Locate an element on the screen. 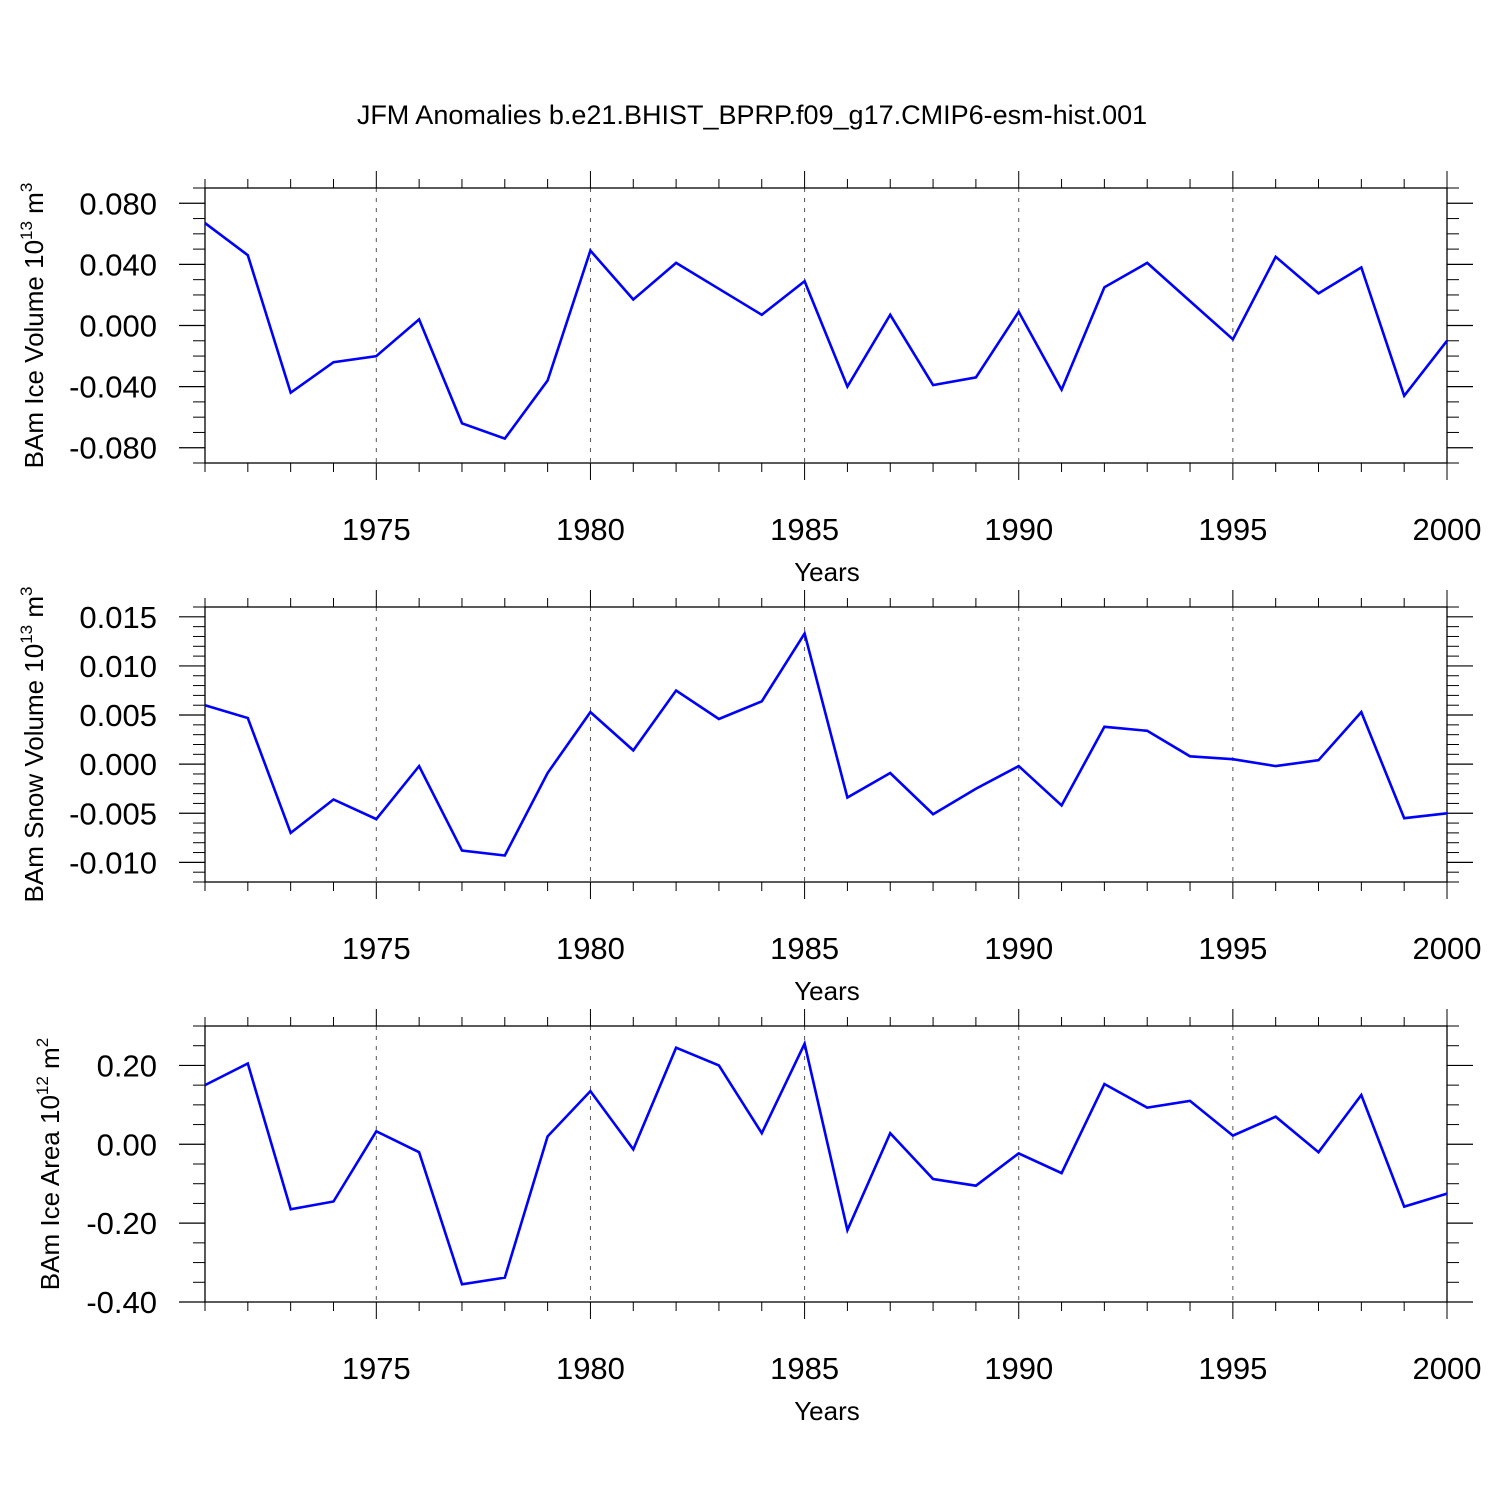  y-tick-label: -0.40 is located at coordinates (121, 1302).